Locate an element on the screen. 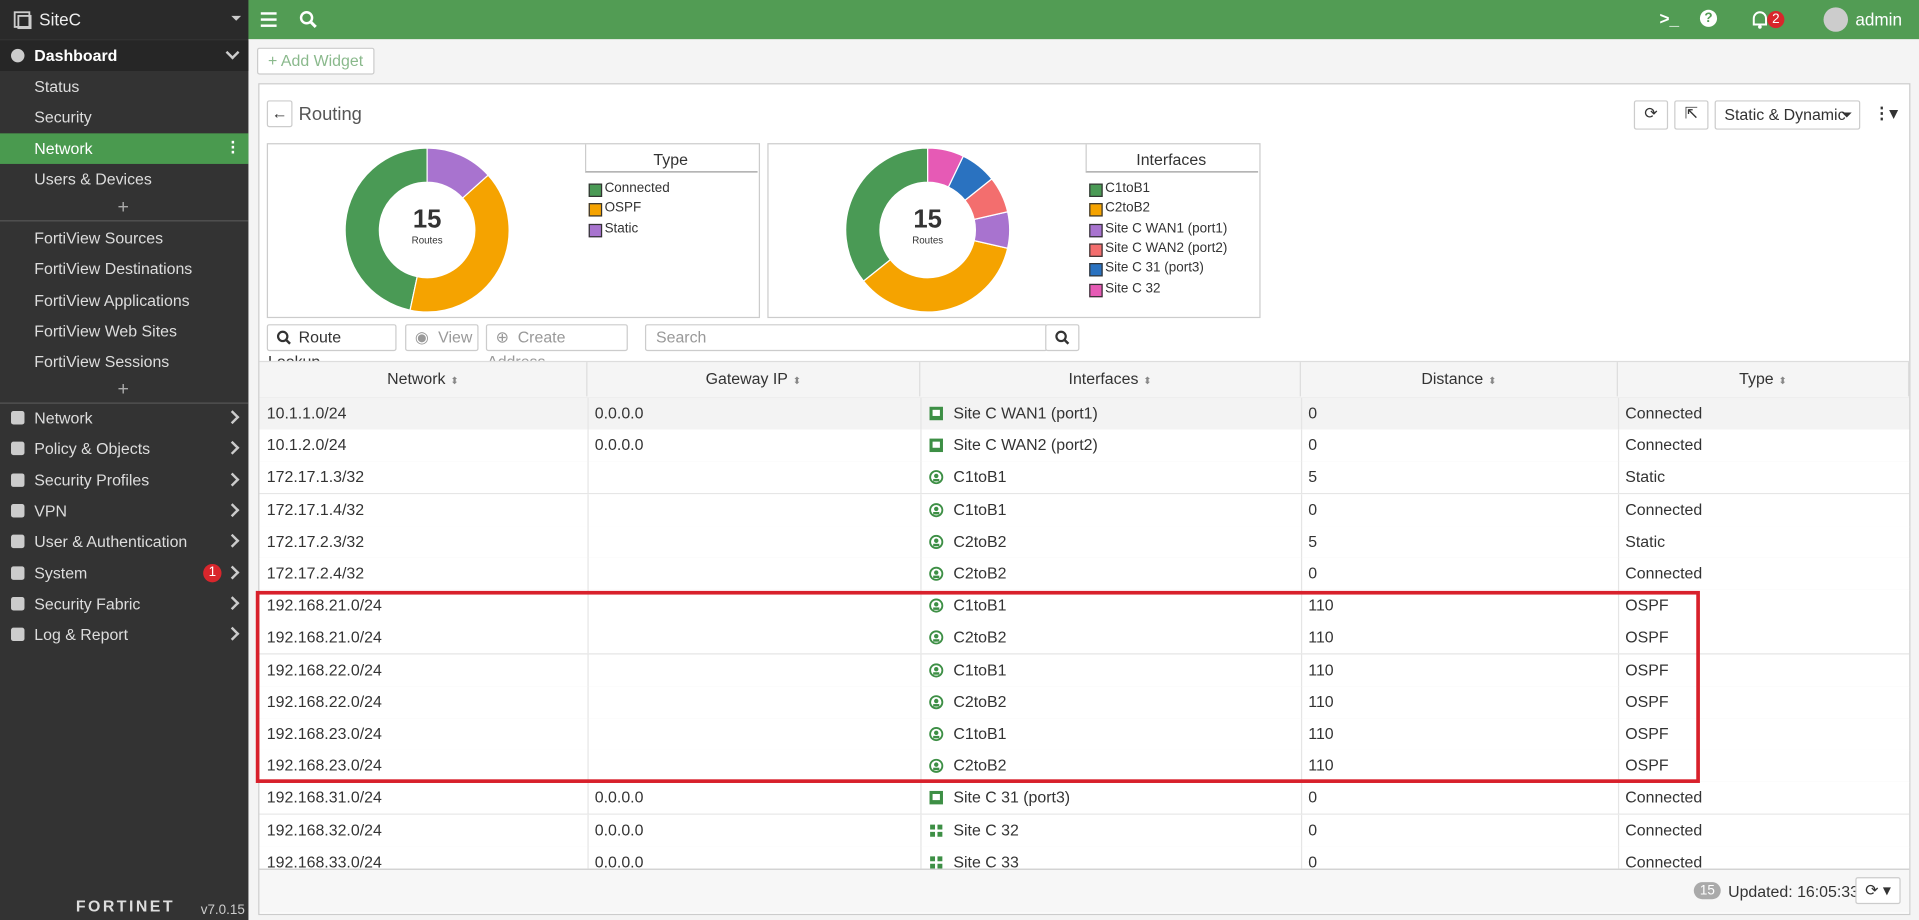 This screenshot has width=1919, height=920. back-button: ← is located at coordinates (279, 114).